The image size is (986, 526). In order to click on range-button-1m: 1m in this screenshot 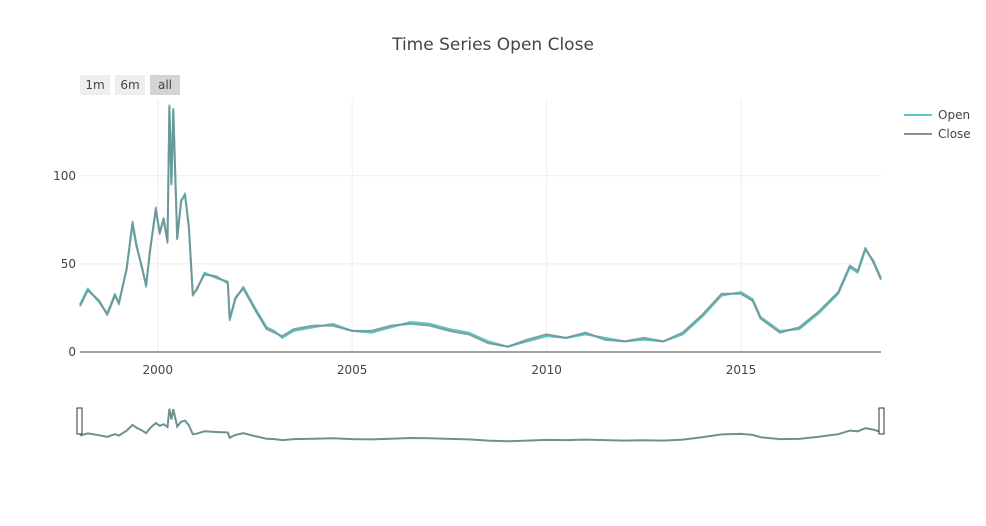, I will do `click(95, 85)`.